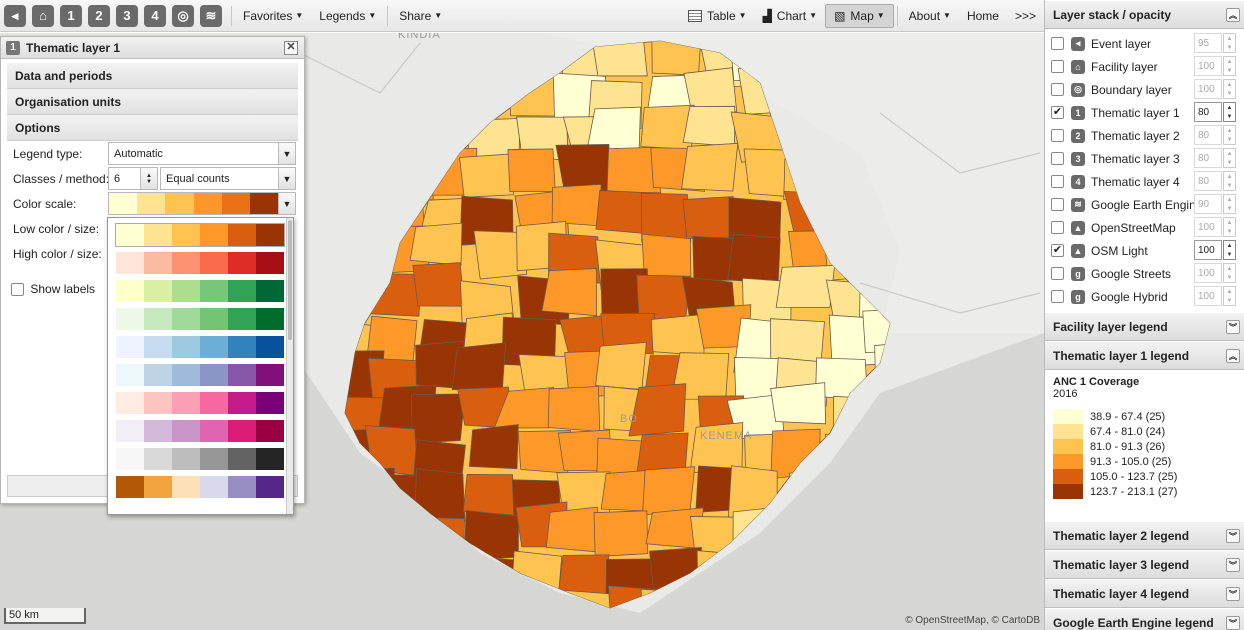 Image resolution: width=1244 pixels, height=630 pixels. I want to click on close-icon: ✕, so click(291, 48).